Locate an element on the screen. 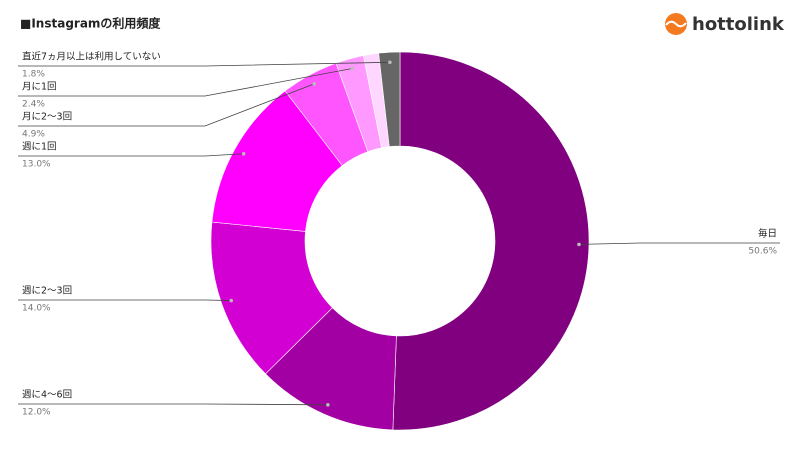 The width and height of the screenshot is (800, 452). value-label: 50.6% is located at coordinates (762, 252).